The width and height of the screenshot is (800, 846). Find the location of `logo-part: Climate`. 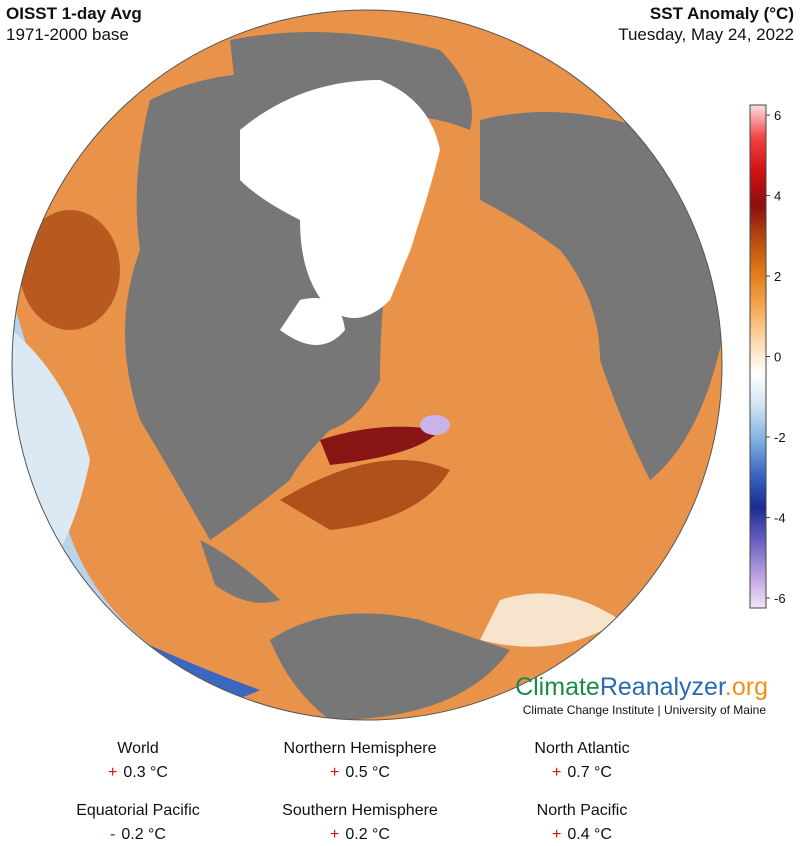

logo-part: Climate is located at coordinates (557, 687).